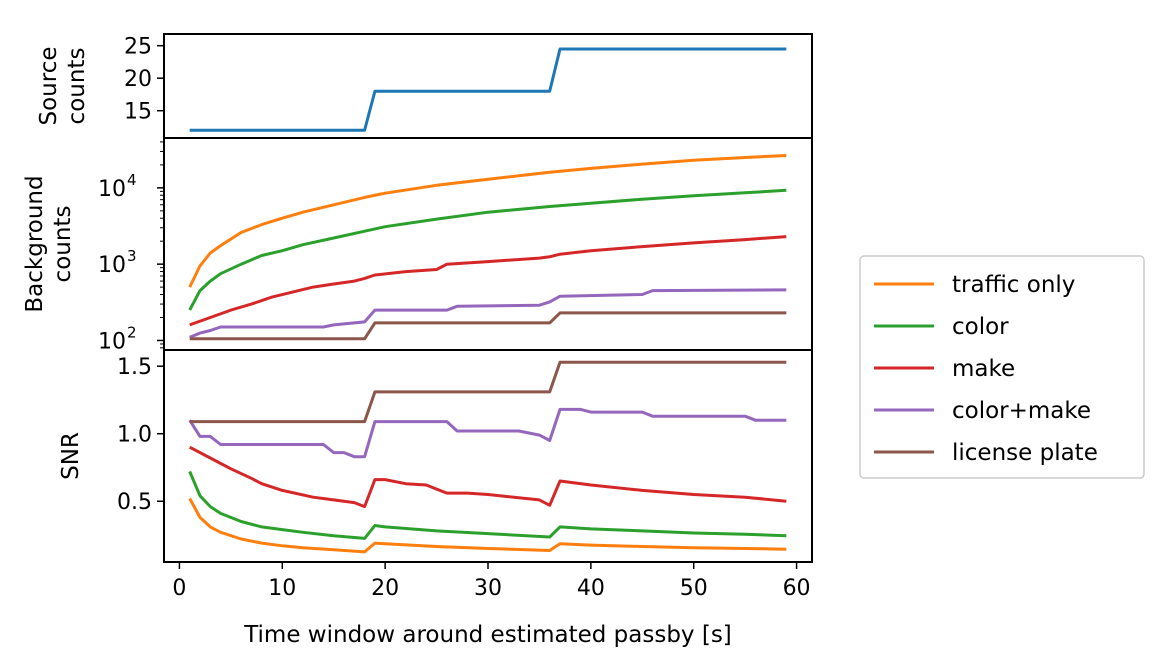 This screenshot has height=656, width=1157. What do you see at coordinates (132, 180) in the screenshot?
I see `ytick-label-exponent: 4` at bounding box center [132, 180].